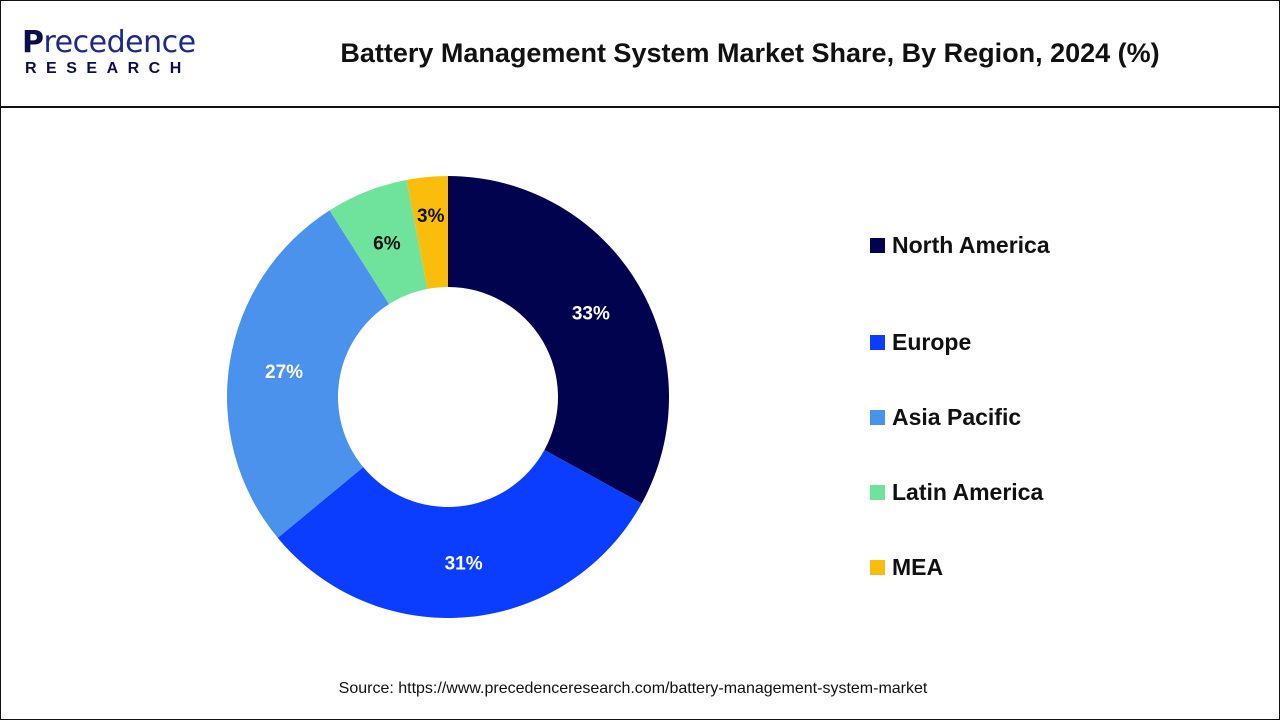  I want to click on slice-latin-america, so click(378, 242).